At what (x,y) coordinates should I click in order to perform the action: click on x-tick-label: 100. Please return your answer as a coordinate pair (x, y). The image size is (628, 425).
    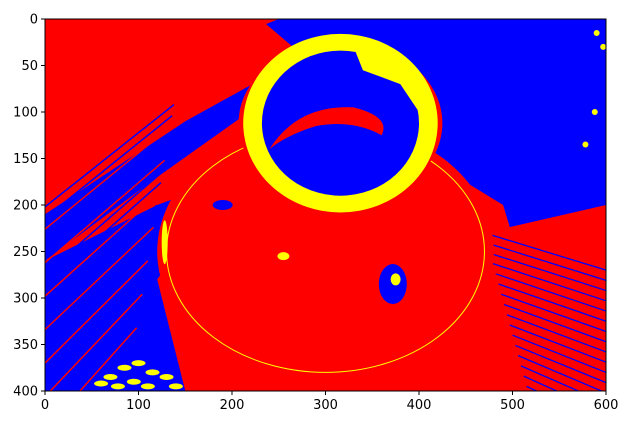
    Looking at the image, I should click on (138, 405).